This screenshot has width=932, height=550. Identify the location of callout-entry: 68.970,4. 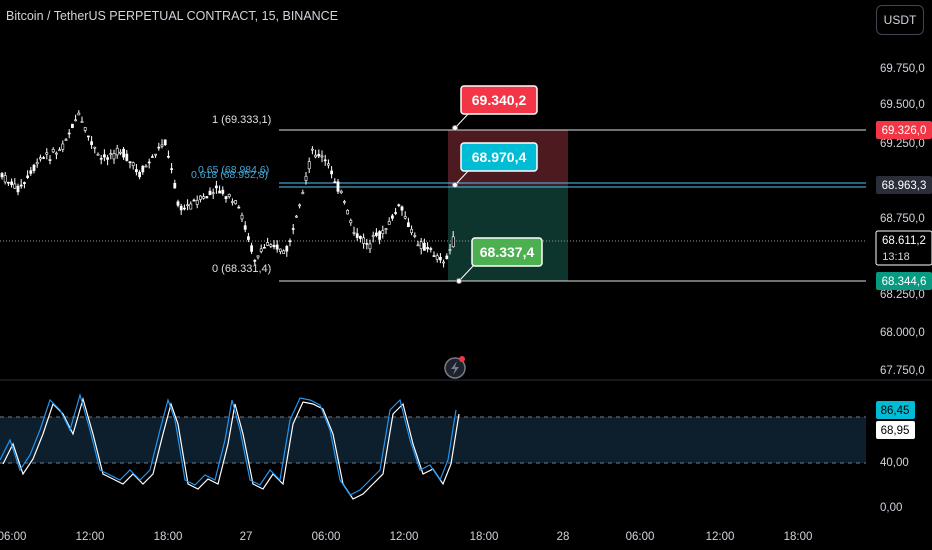
(495, 165).